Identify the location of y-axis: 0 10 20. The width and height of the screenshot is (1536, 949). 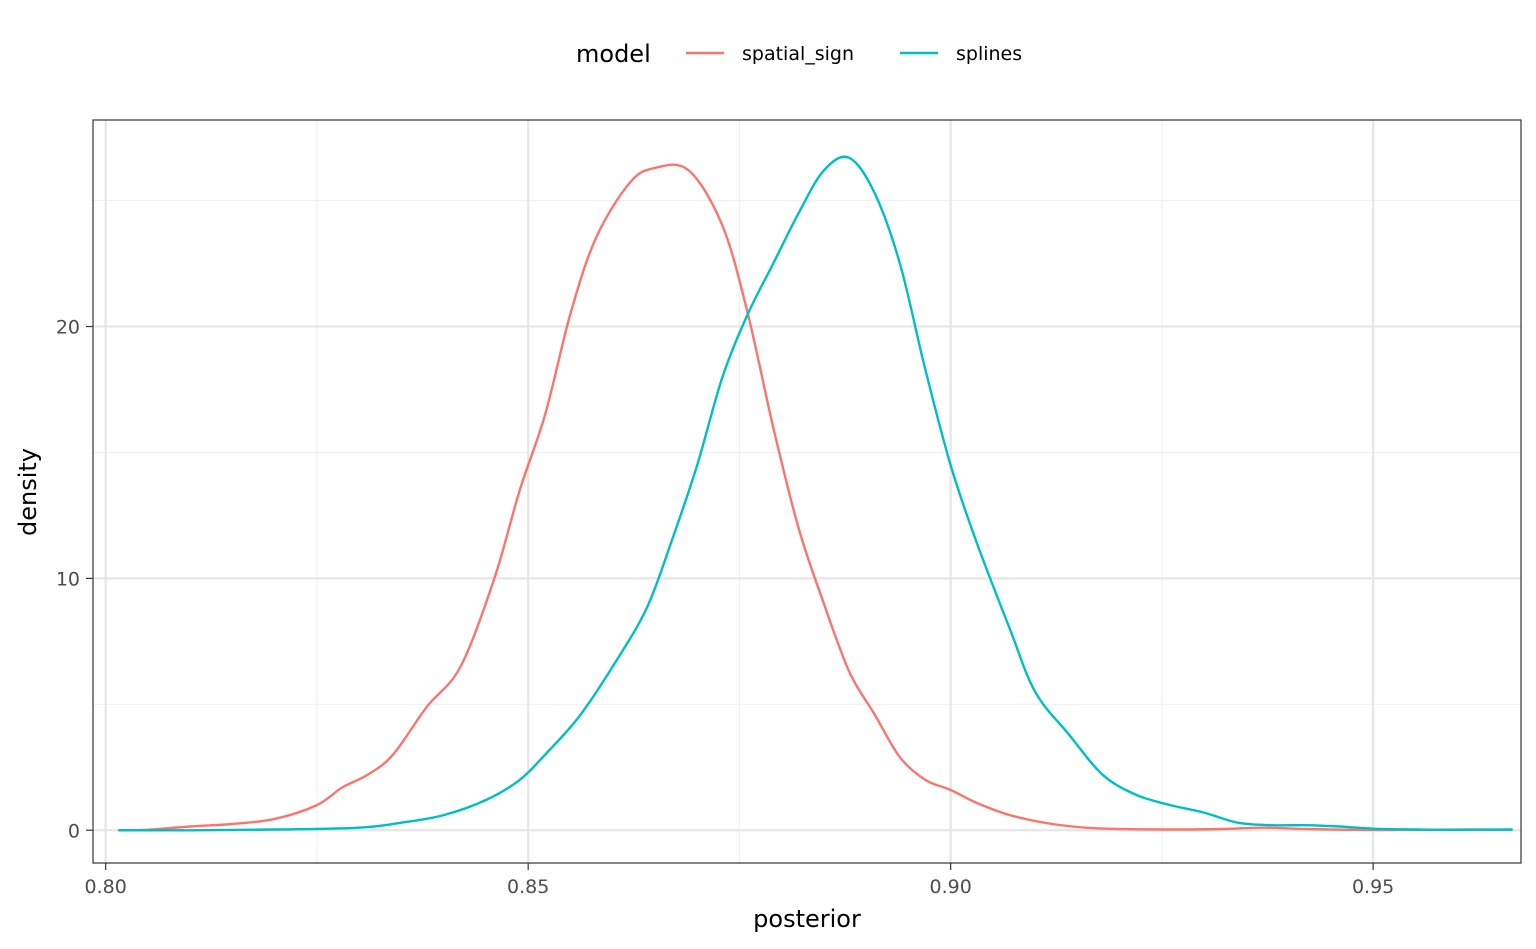
(74, 579).